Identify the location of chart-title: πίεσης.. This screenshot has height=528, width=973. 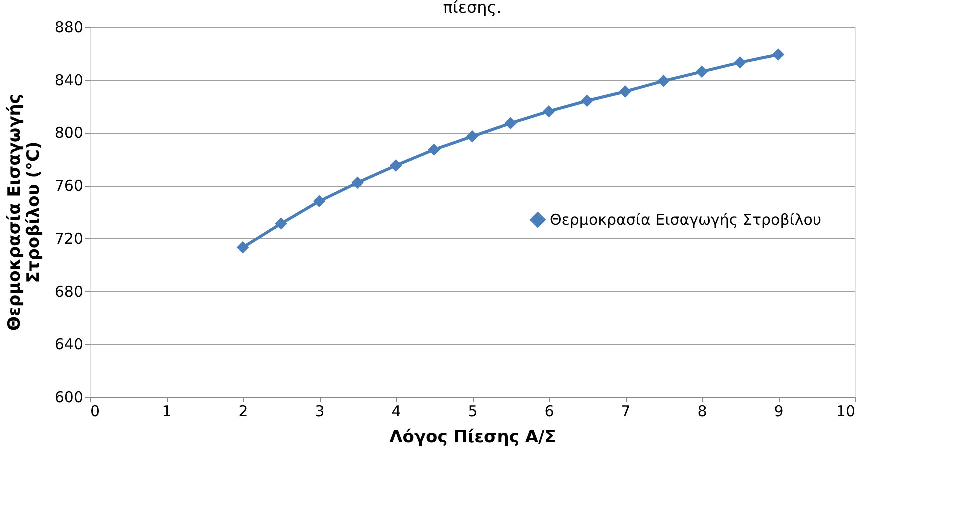
(472, 8).